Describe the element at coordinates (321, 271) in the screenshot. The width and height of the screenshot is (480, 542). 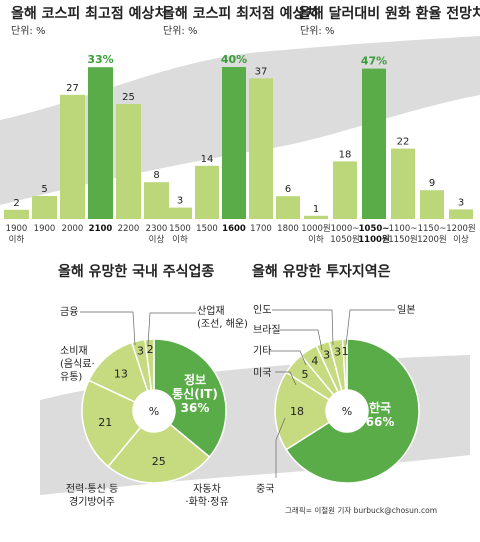
I see `chart-title: 올해 유망한 투자지역은` at that location.